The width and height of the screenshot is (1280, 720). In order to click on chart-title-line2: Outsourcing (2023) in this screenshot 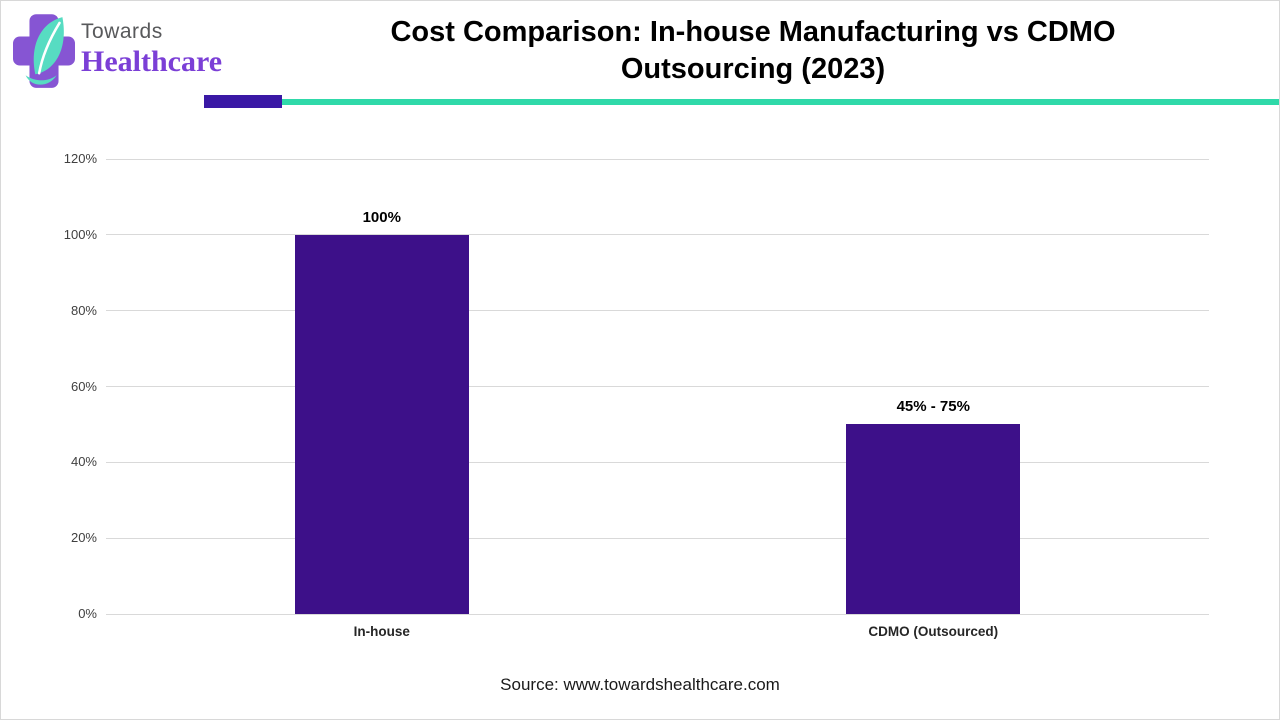, I will do `click(753, 69)`.